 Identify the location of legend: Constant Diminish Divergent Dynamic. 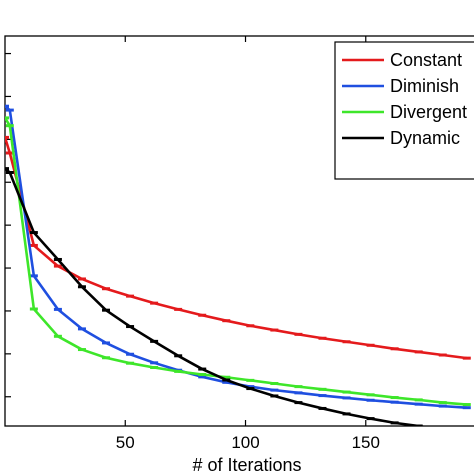
(404, 110).